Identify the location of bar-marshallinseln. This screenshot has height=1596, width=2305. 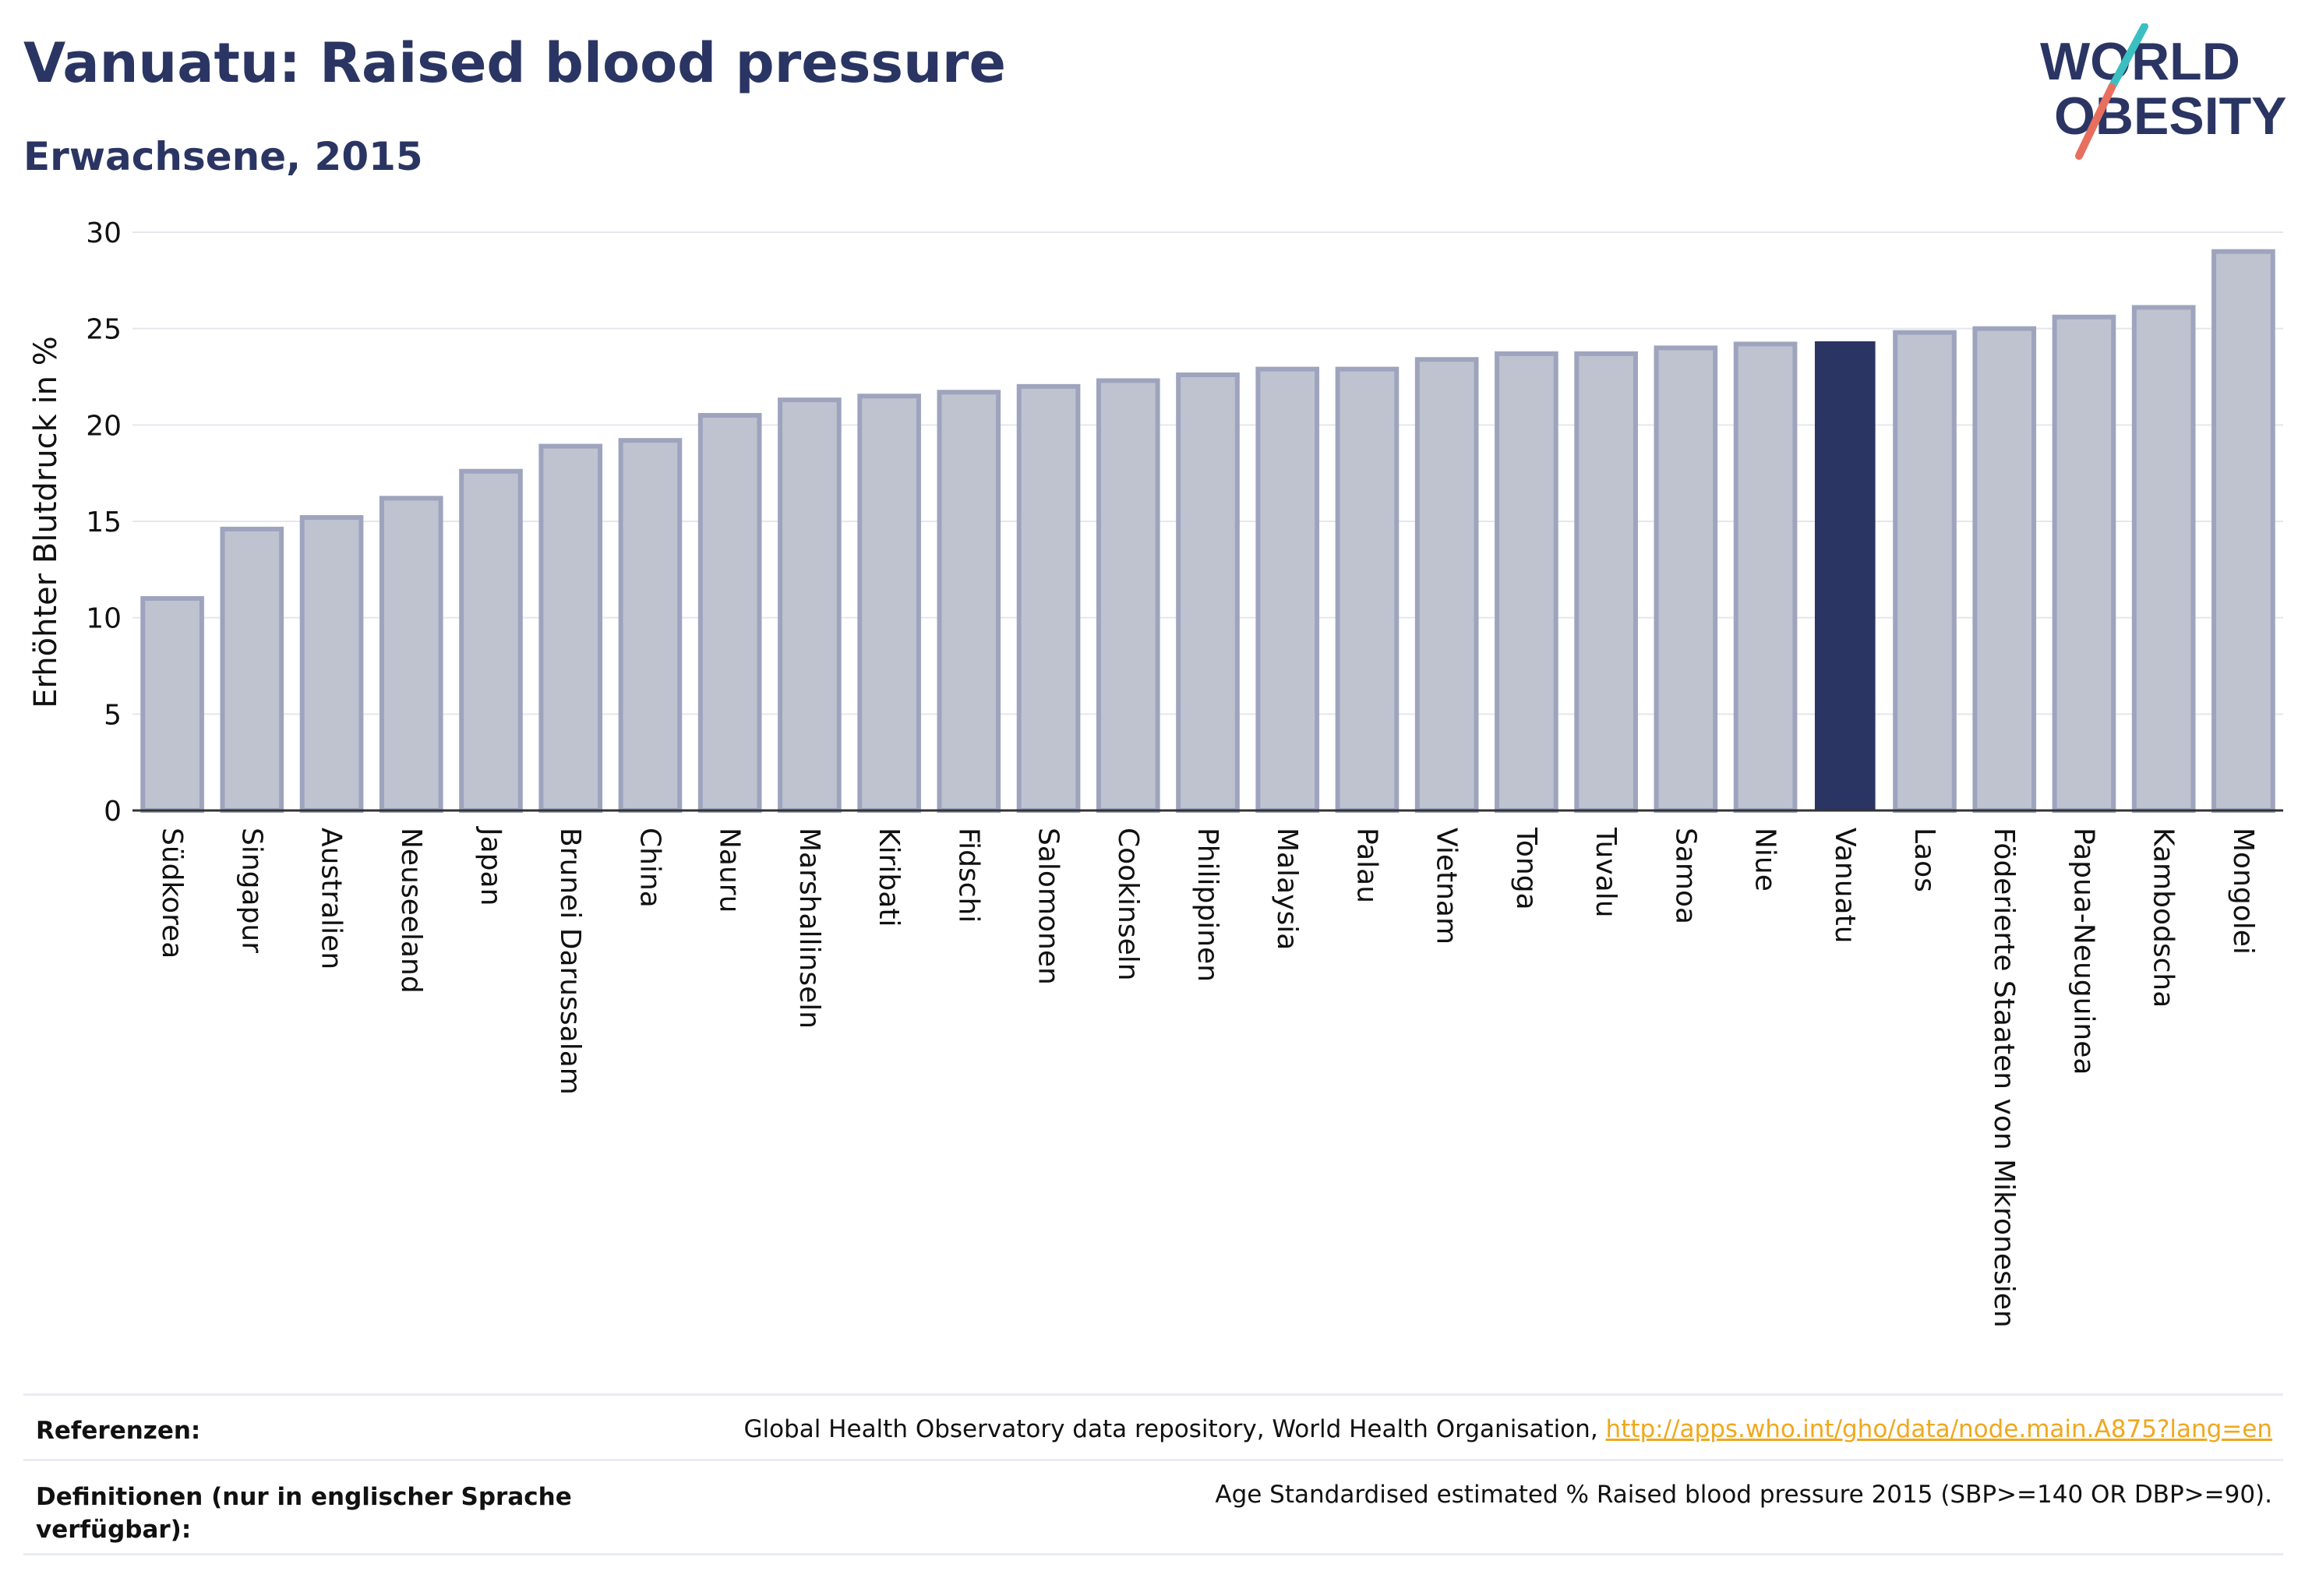
(810, 605).